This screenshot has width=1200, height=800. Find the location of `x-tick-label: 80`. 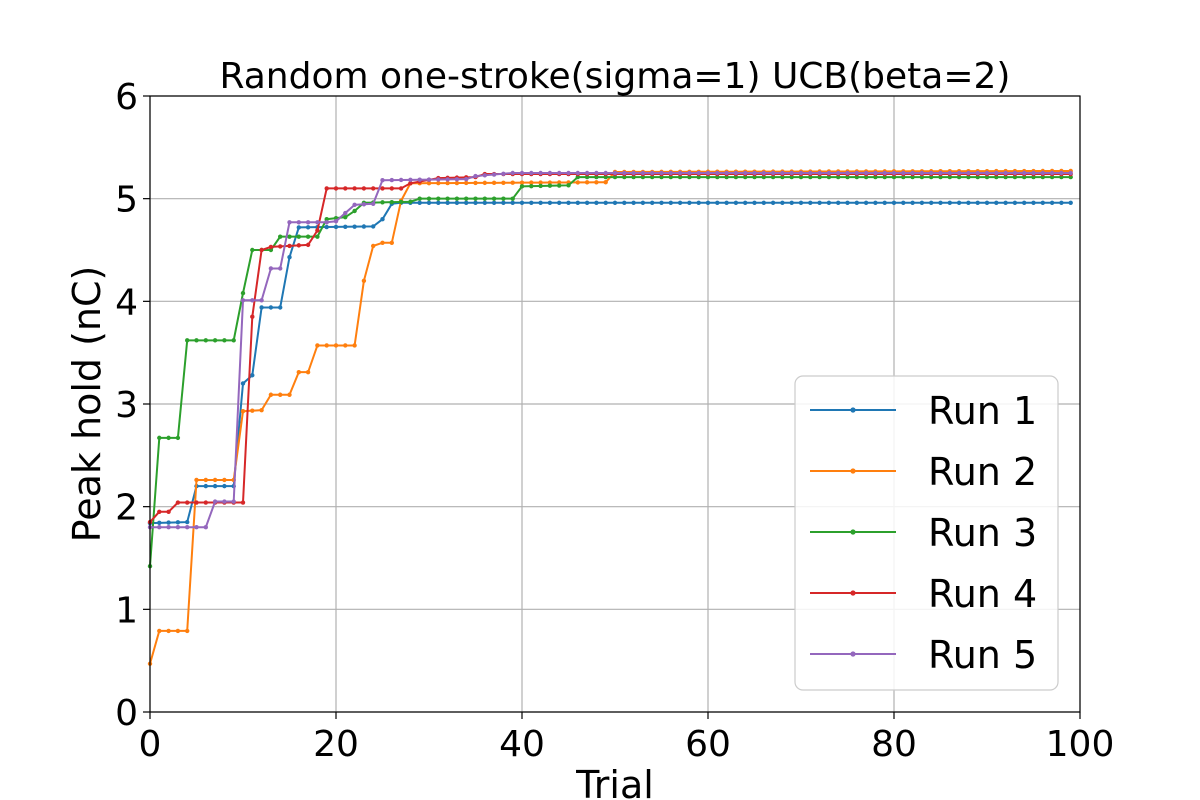

x-tick-label: 80 is located at coordinates (894, 744).